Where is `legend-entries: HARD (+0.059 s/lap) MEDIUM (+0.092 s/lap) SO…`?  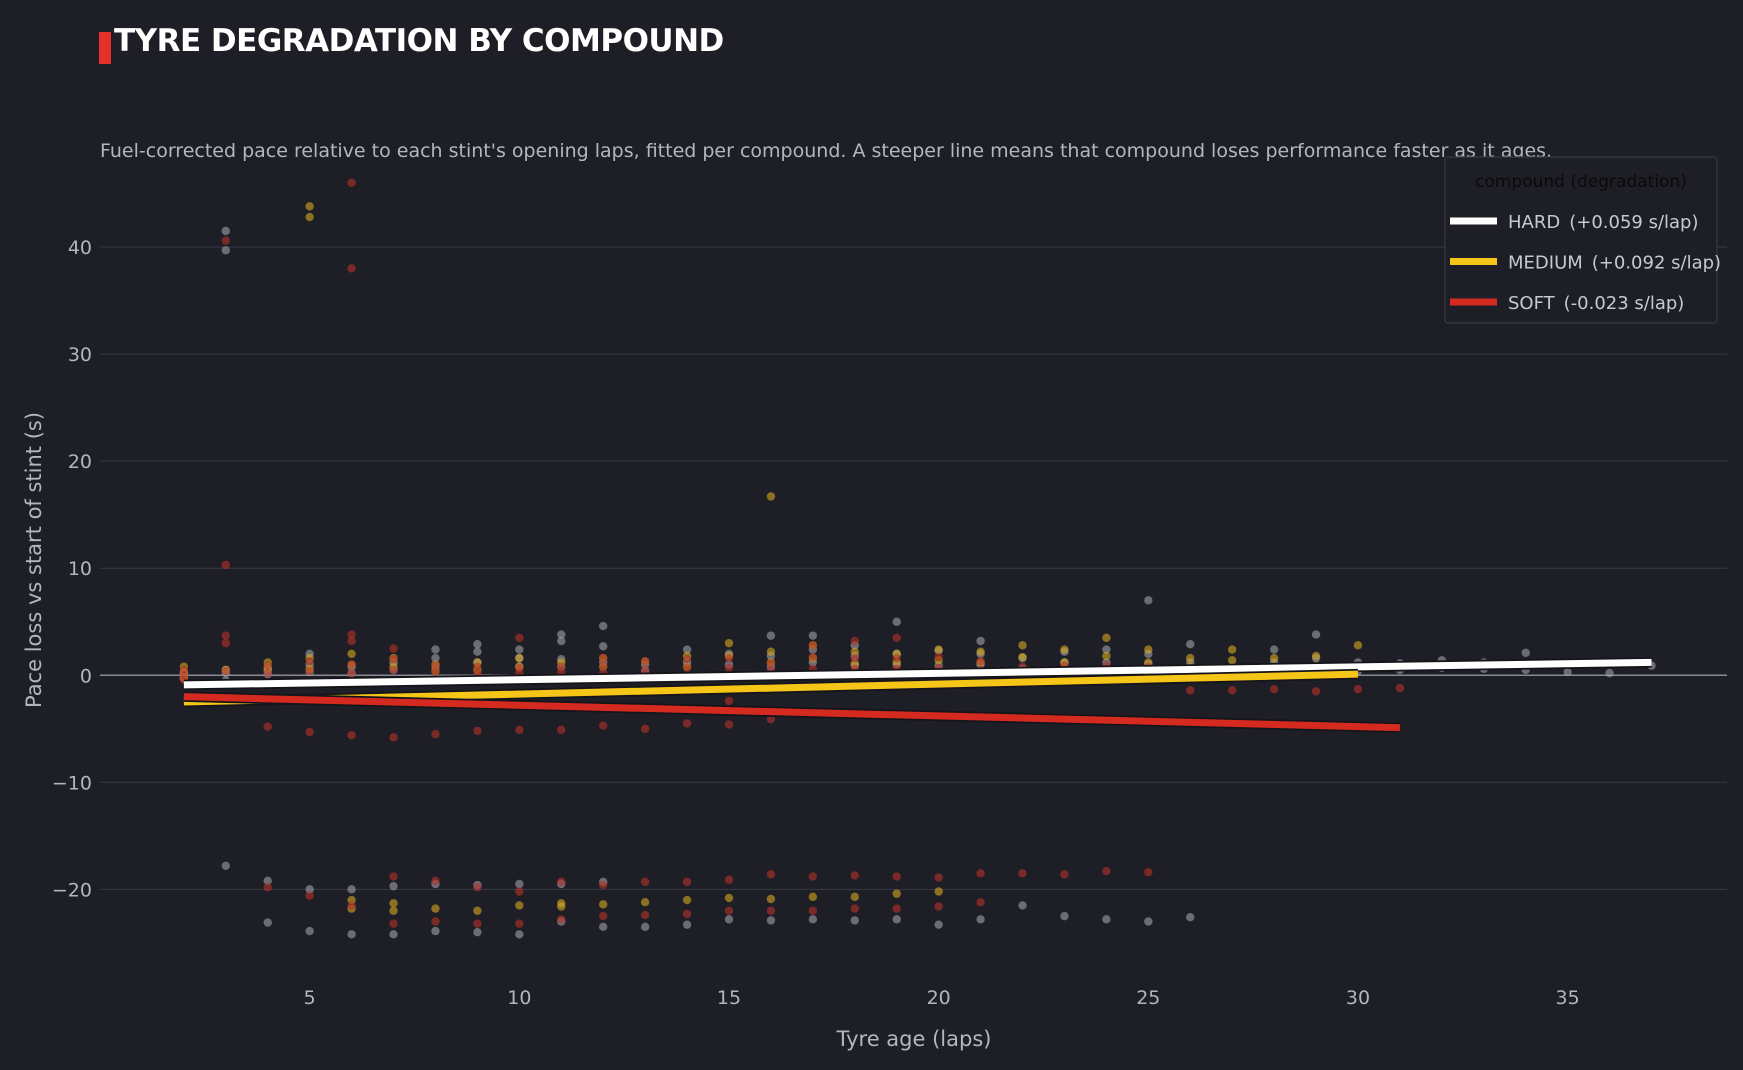
legend-entries: HARD (+0.059 s/lap) MEDIUM (+0.092 s/lap) SO… is located at coordinates (1585, 263).